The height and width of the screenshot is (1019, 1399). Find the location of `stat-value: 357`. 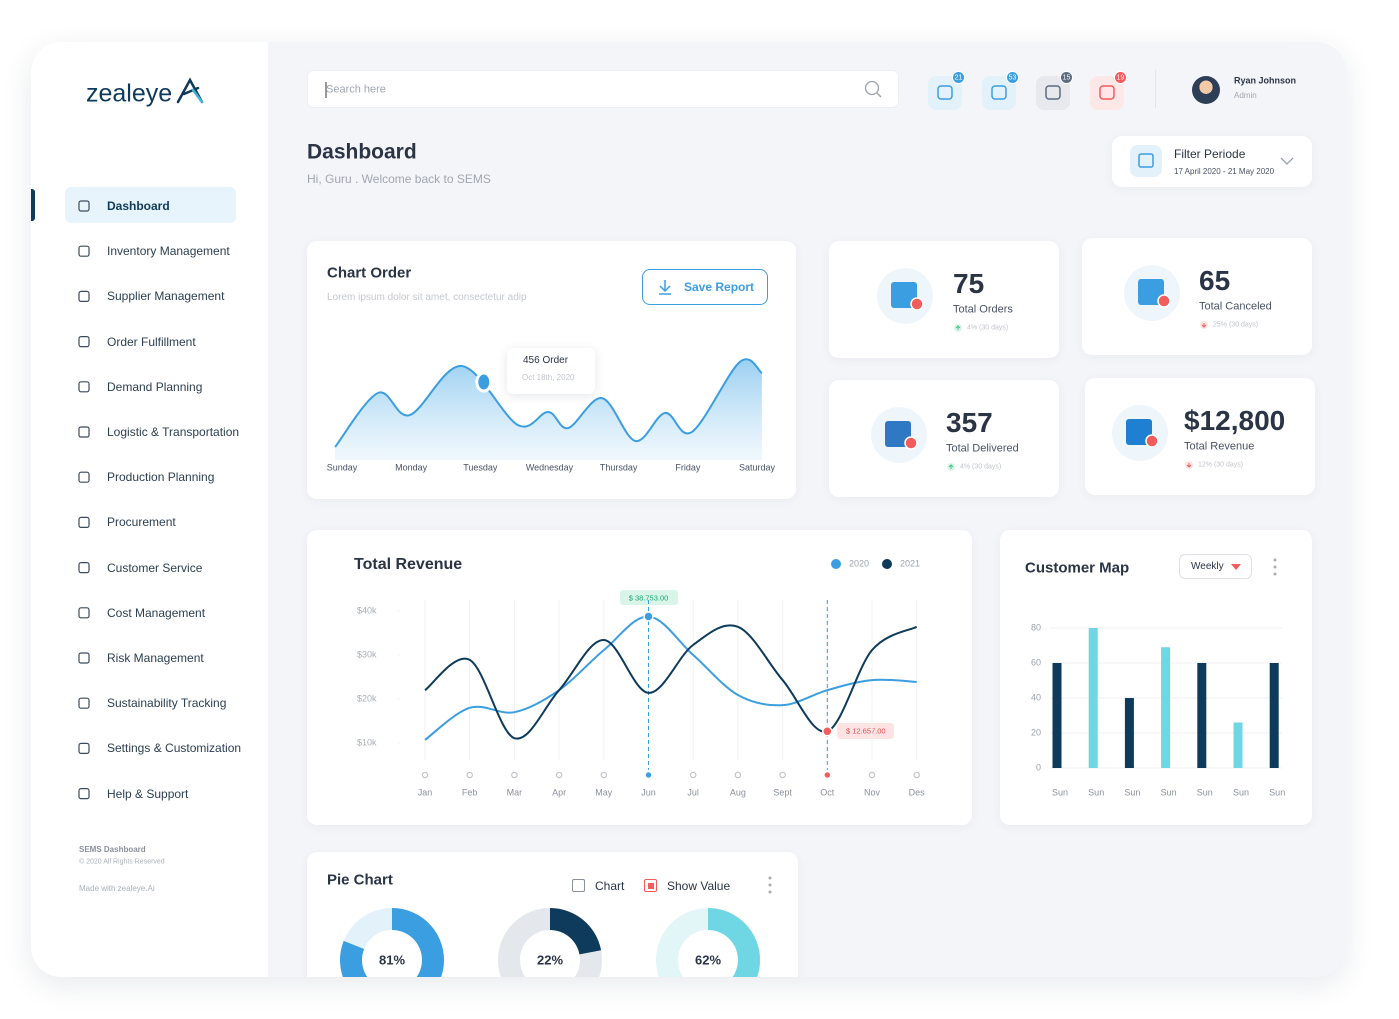

stat-value: 357 is located at coordinates (969, 422).